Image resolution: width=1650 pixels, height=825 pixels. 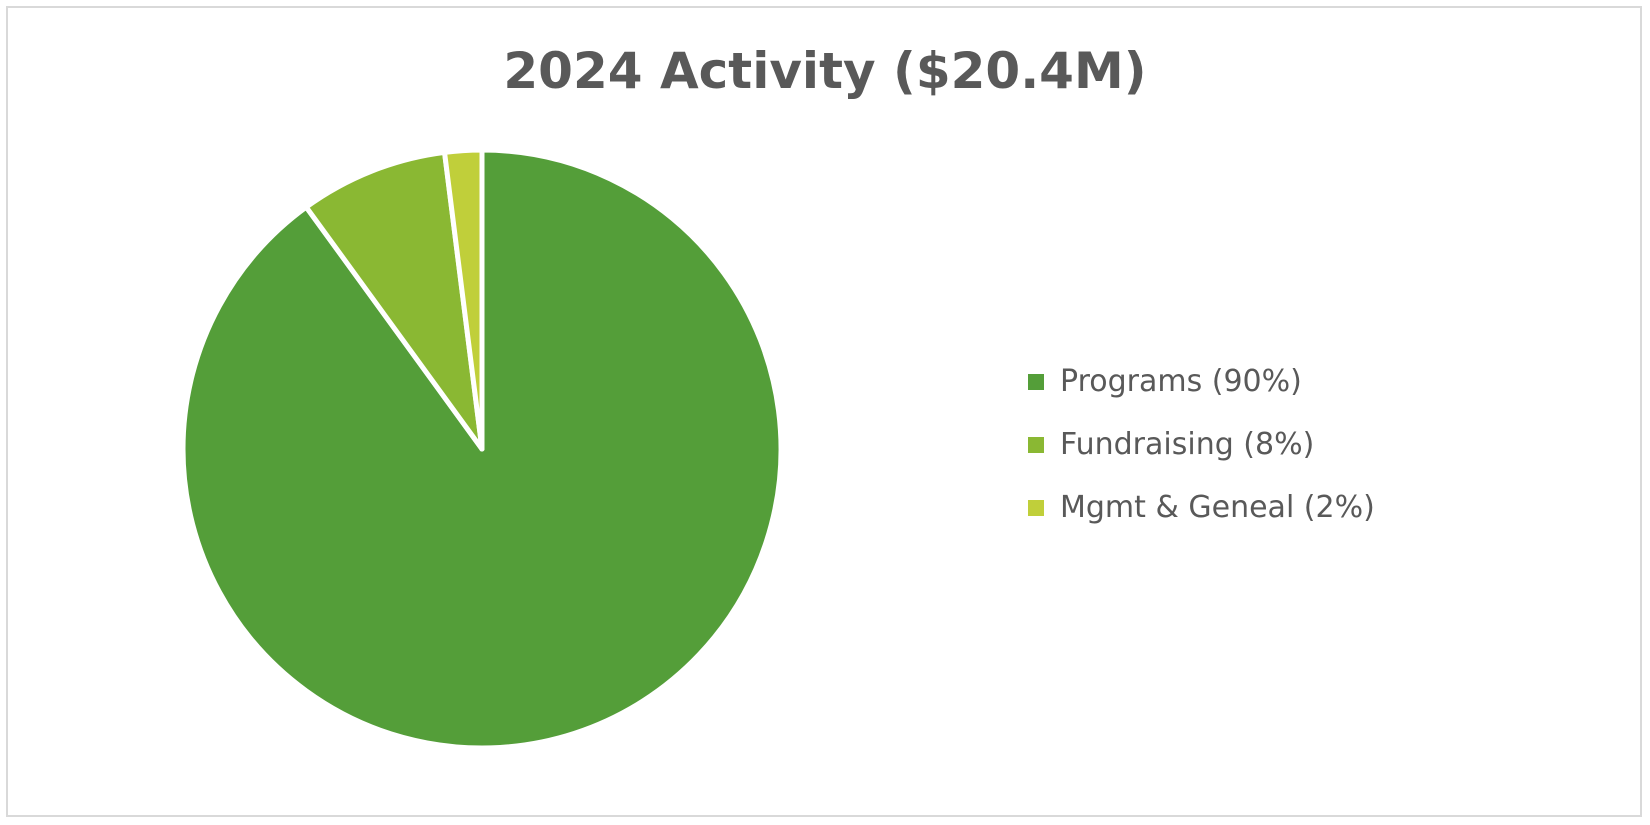 I want to click on legend-item: Programs (90%), so click(x=1201, y=381).